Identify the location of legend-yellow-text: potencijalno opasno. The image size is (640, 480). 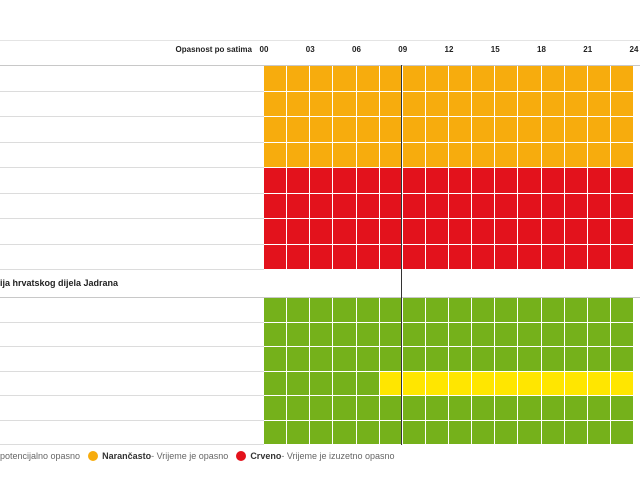
(40, 456).